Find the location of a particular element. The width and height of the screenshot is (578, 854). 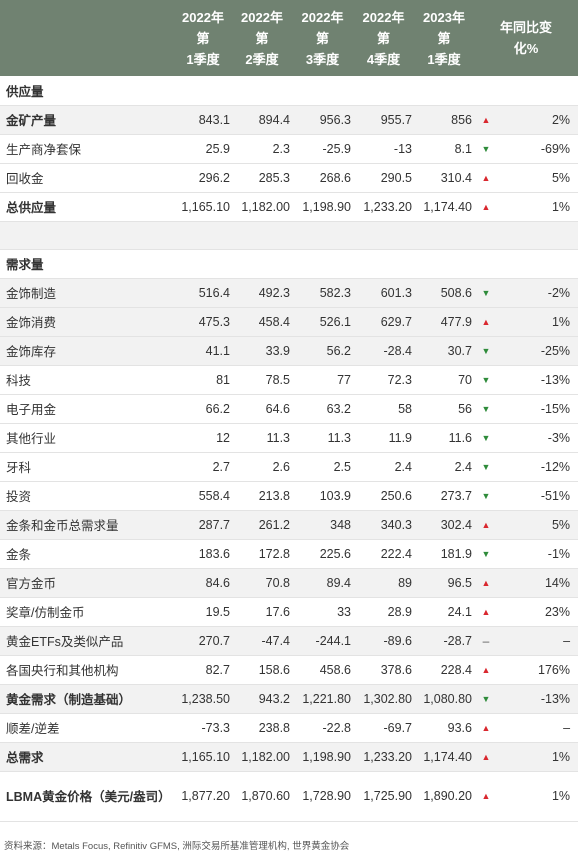

section-header-row: 需求量 is located at coordinates (289, 263).